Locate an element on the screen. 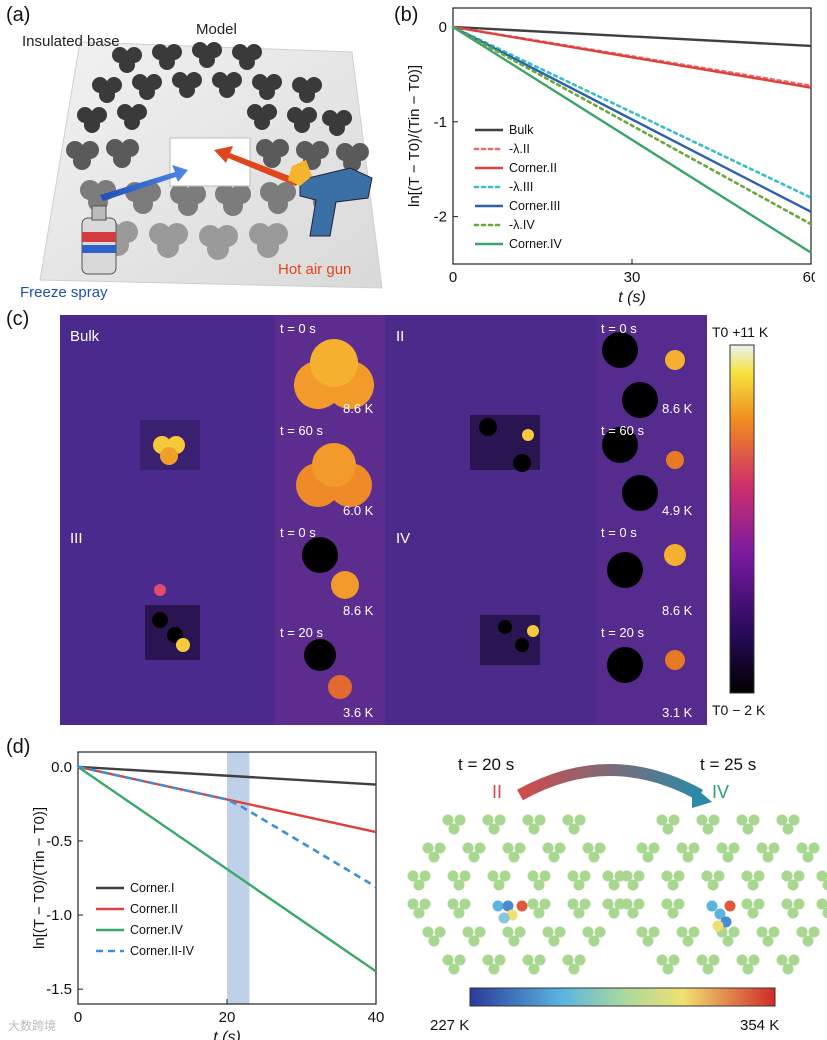 This screenshot has height=1040, width=827. x-tick-label: 20 is located at coordinates (227, 1017).